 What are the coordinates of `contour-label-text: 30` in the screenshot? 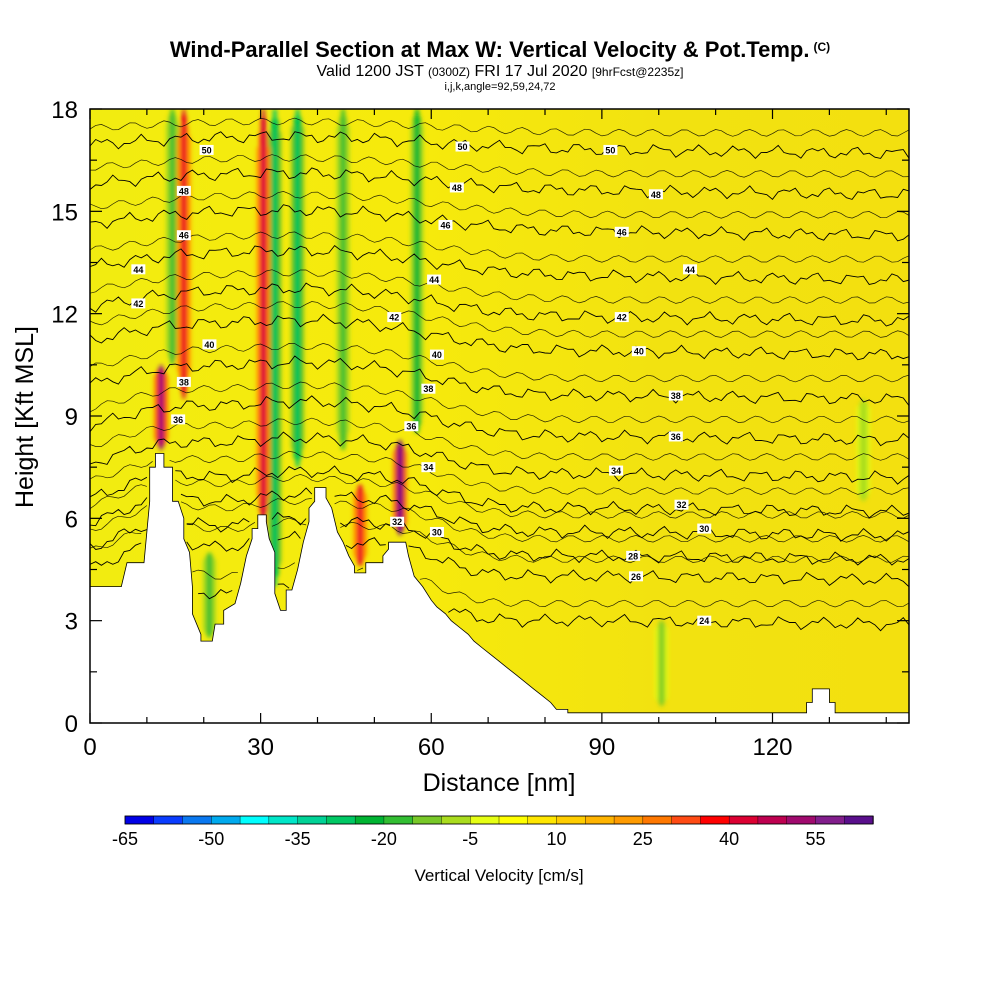 It's located at (437, 532).